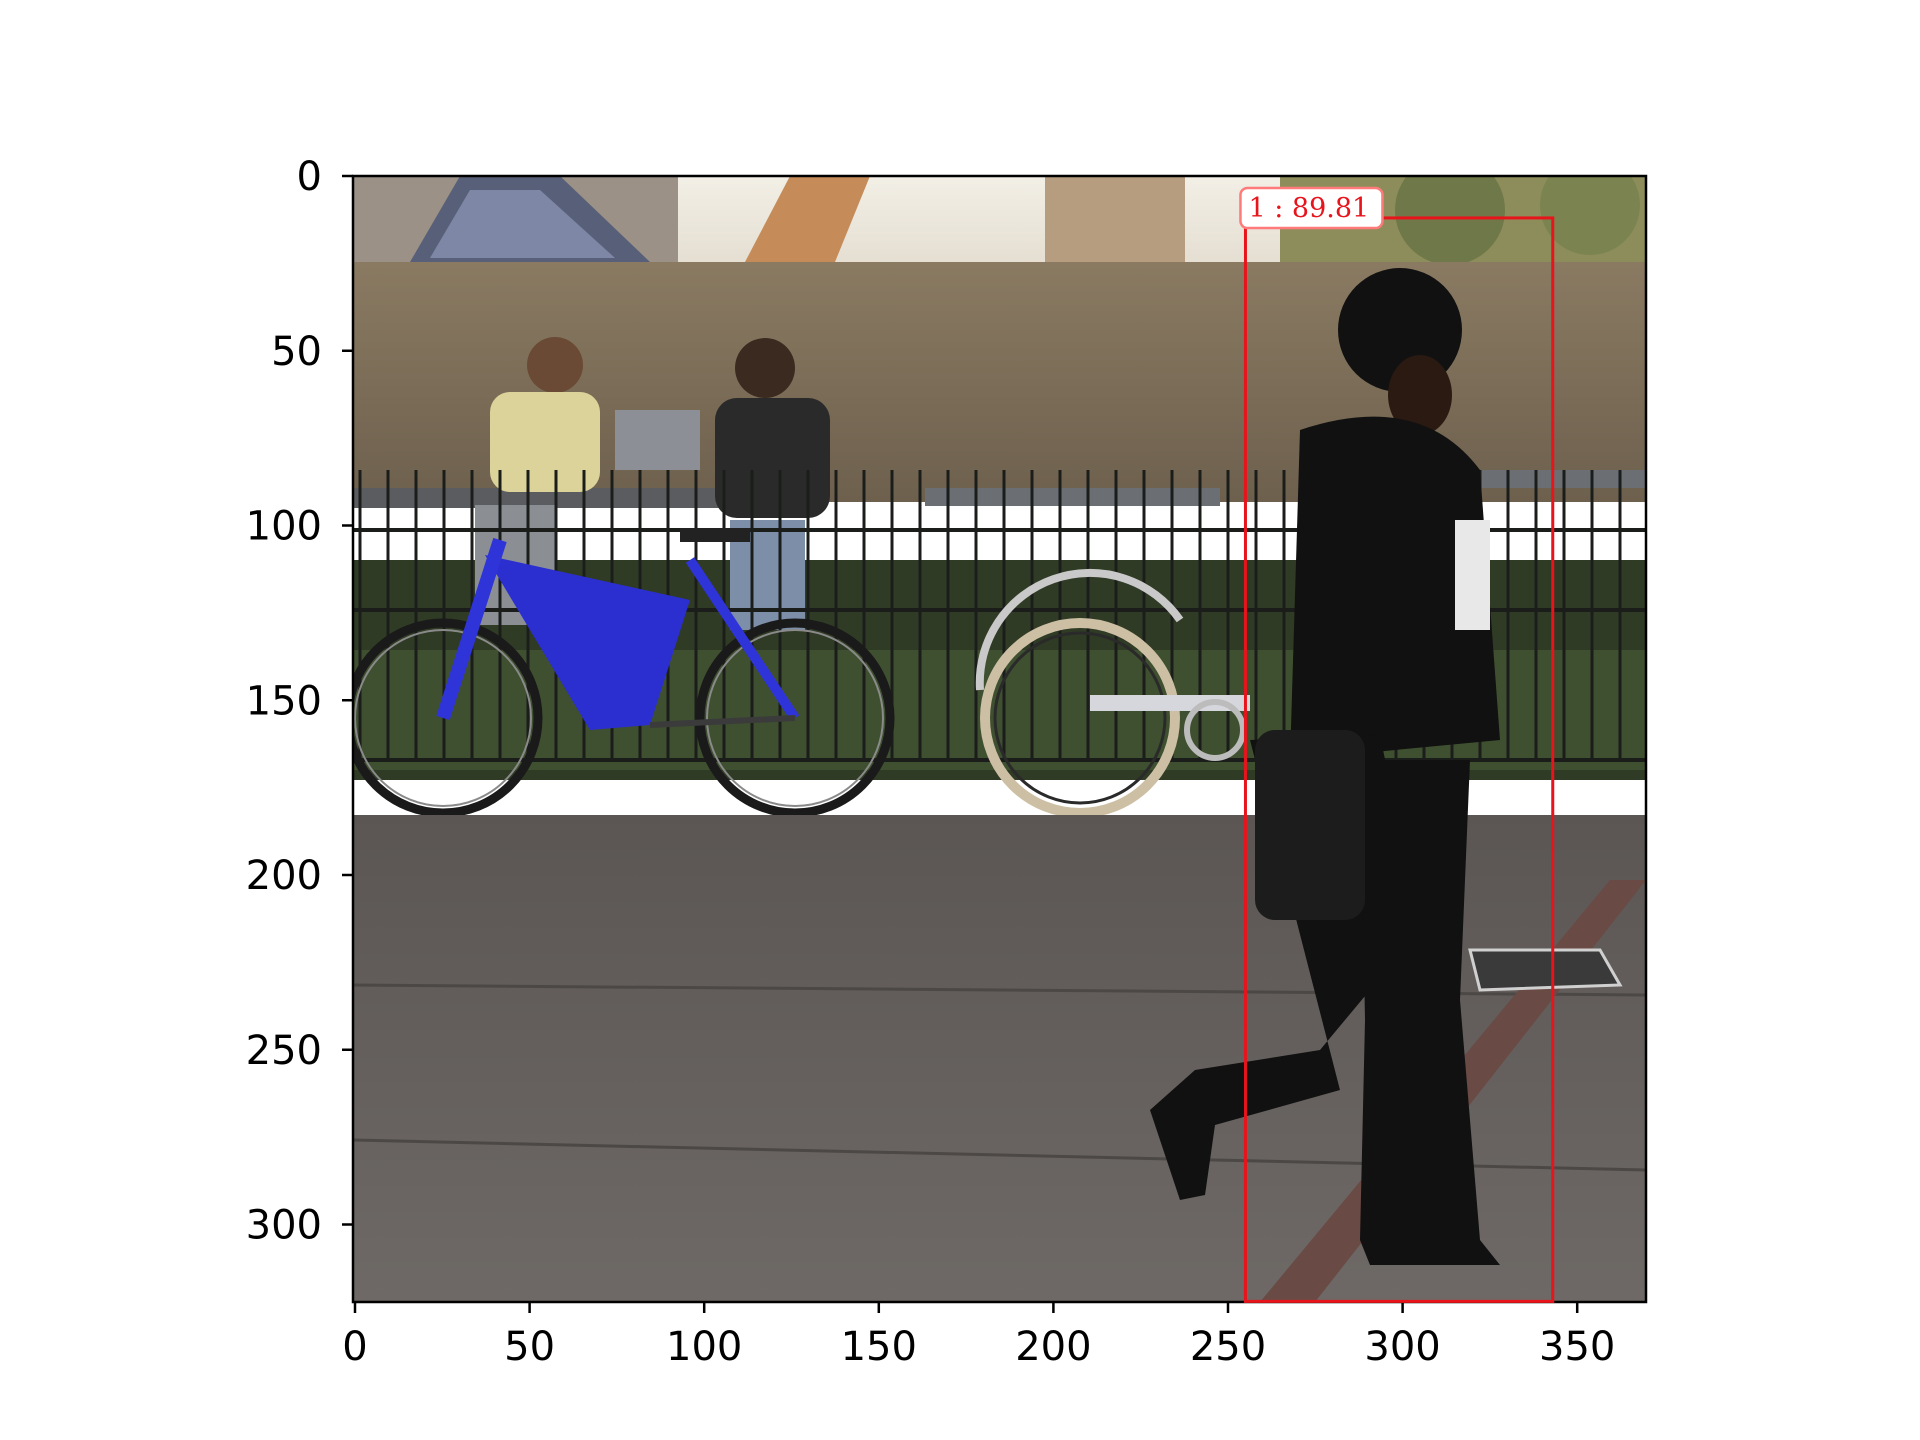 Image resolution: width=1920 pixels, height=1440 pixels. What do you see at coordinates (624, 673) in the screenshot?
I see `blue-bicycle` at bounding box center [624, 673].